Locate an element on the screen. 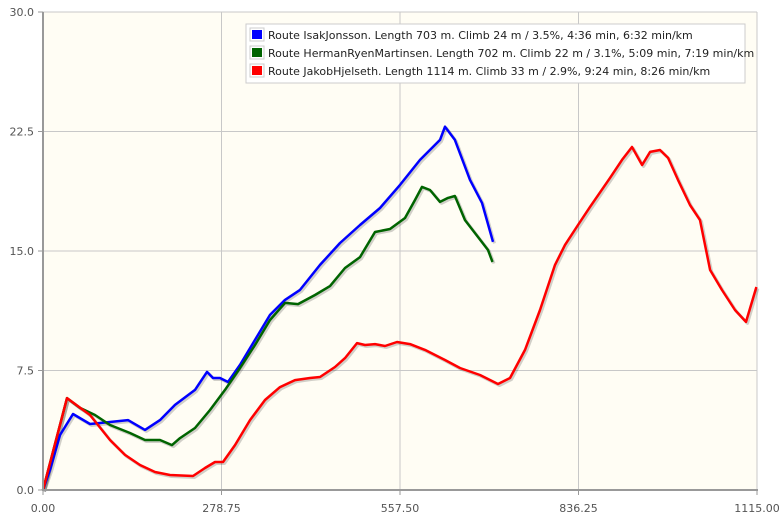 The height and width of the screenshot is (530, 781). x-tick-label: 278.75 is located at coordinates (221, 508).